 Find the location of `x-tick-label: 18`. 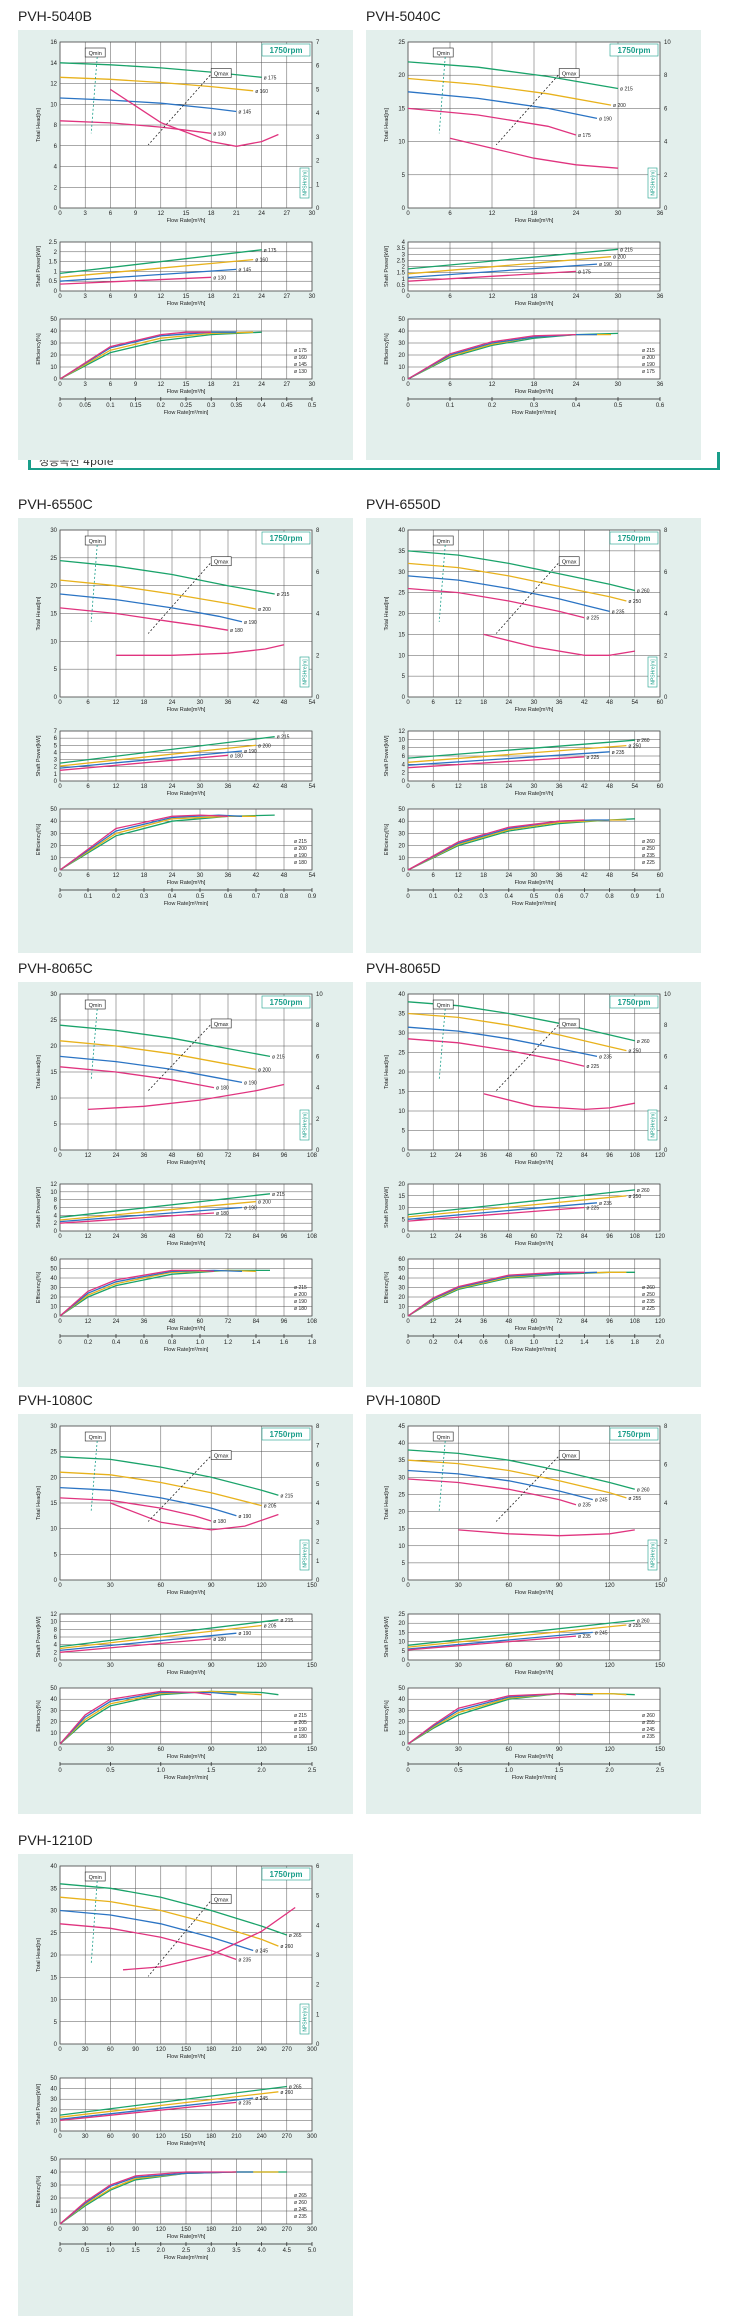

x-tick-label: 18 is located at coordinates (211, 385).